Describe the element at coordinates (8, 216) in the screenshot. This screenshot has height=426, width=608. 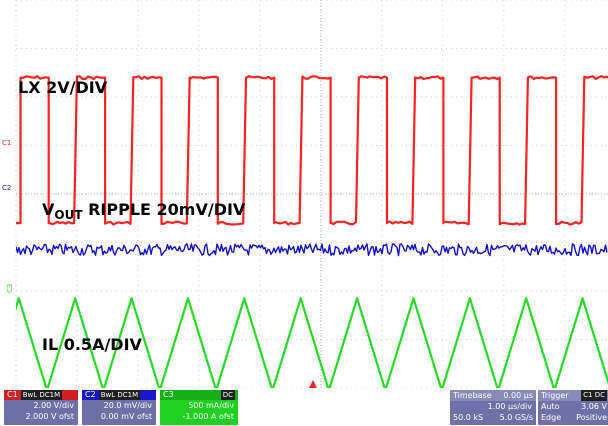
I see `channel-markers: C1 C2 C3` at that location.